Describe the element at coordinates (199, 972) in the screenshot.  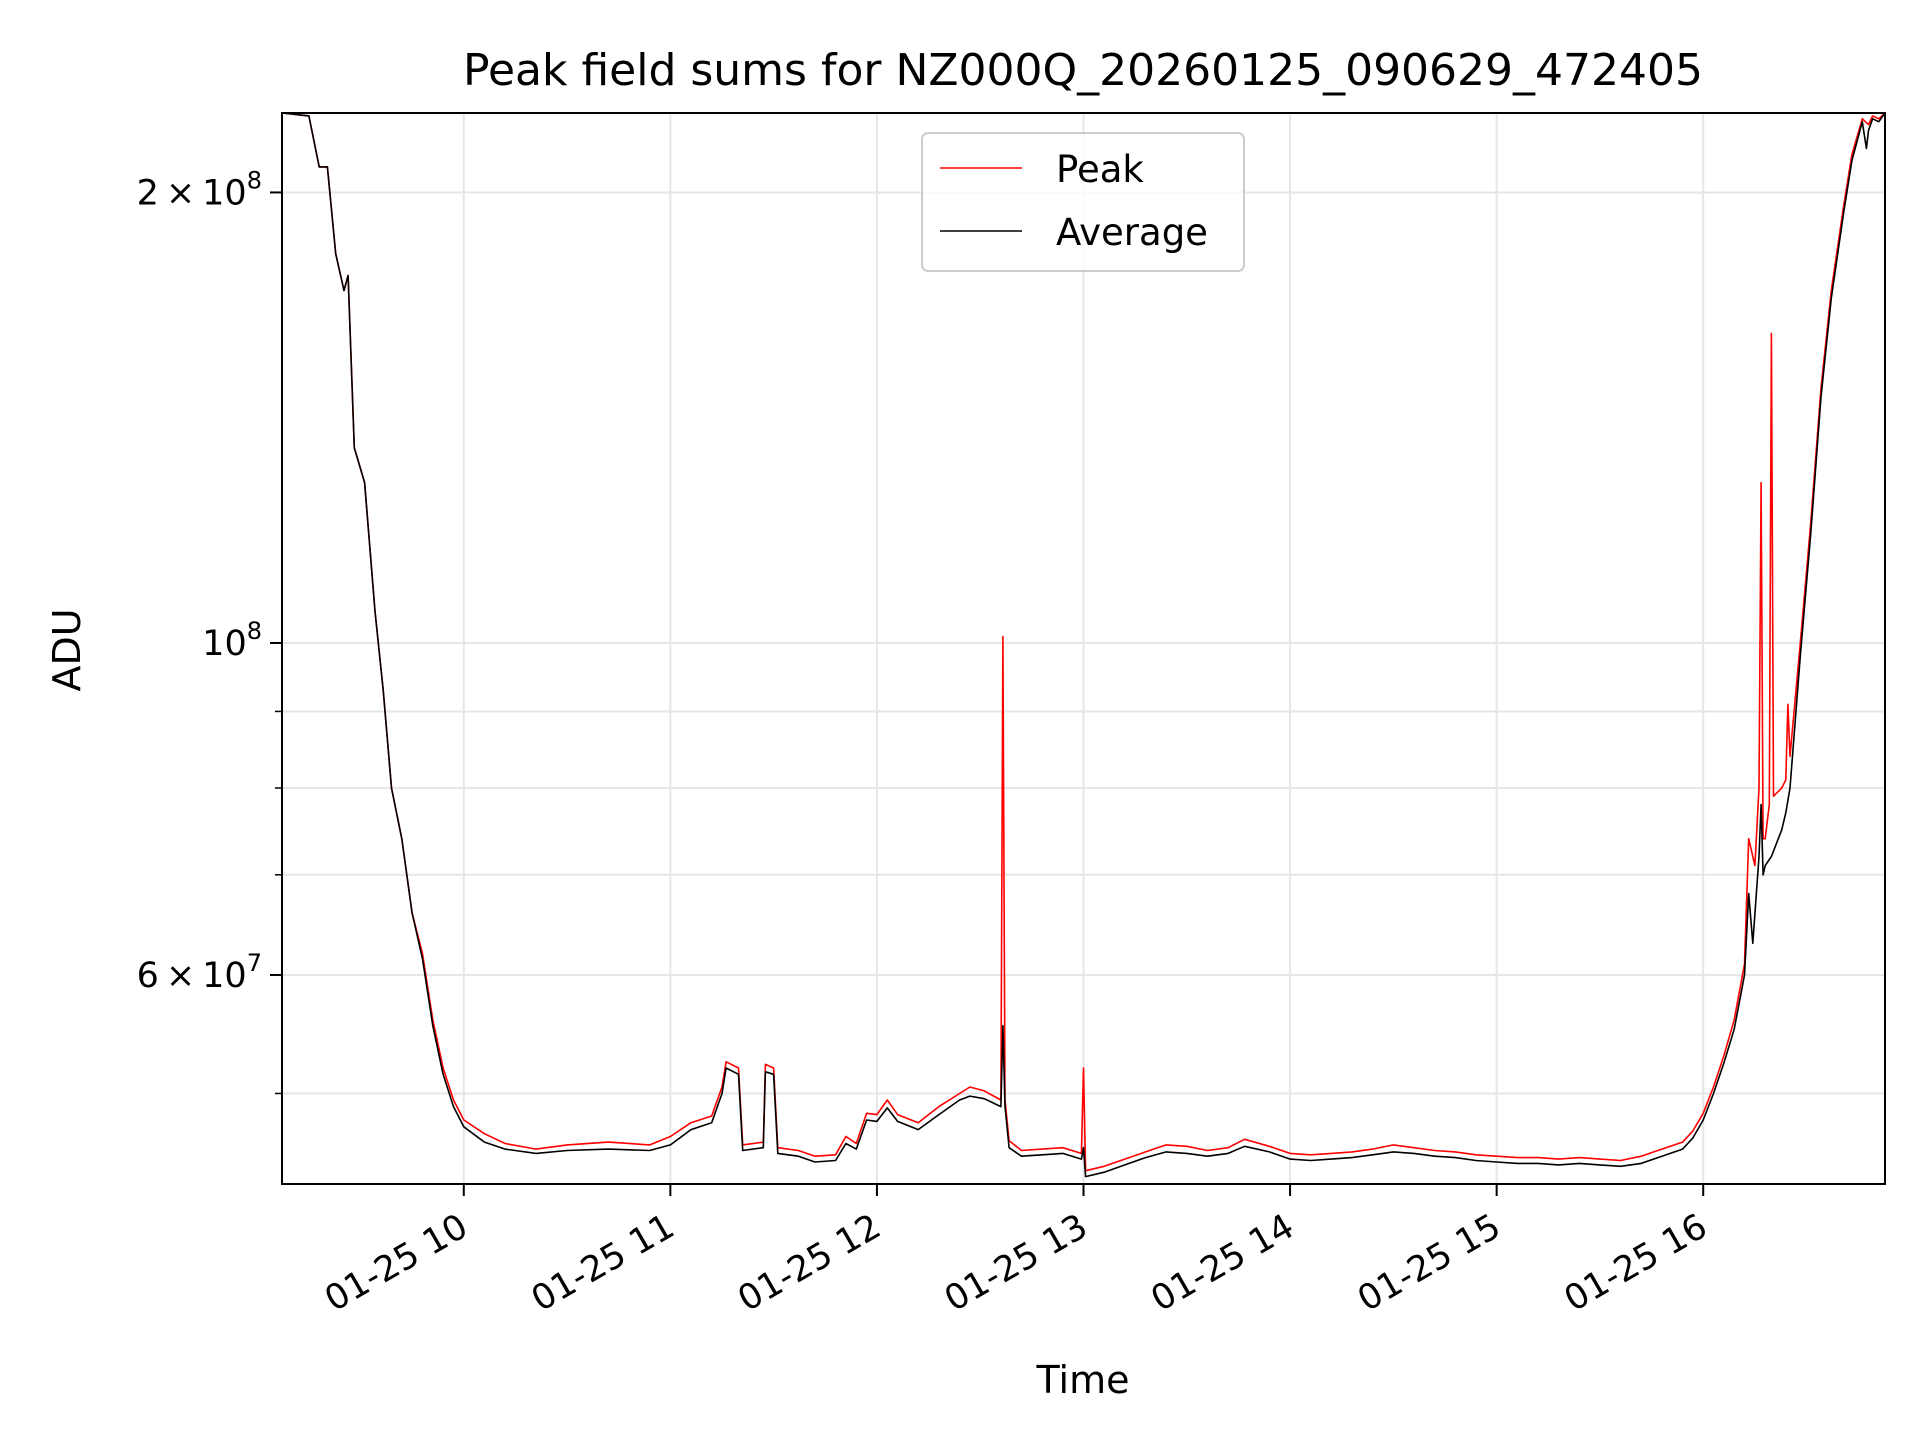
I see `y-tick-label: 6 × 10⁷` at that location.